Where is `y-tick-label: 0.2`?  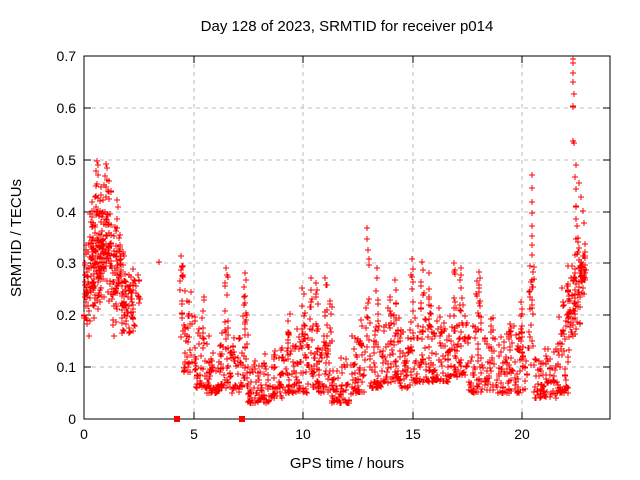 y-tick-label: 0.2 is located at coordinates (67, 315).